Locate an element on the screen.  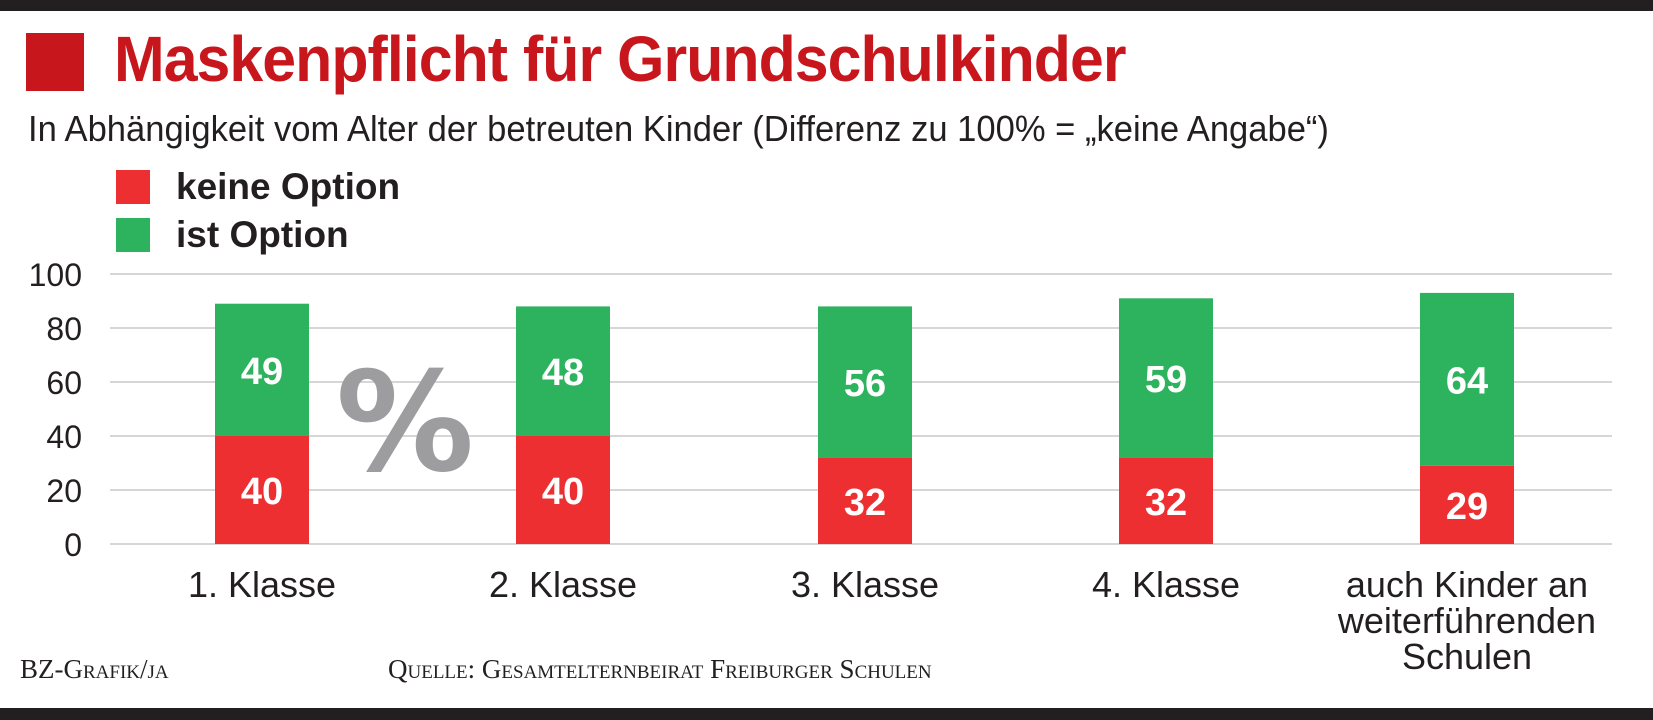
data-label-keine-option-2: 40 is located at coordinates (563, 492).